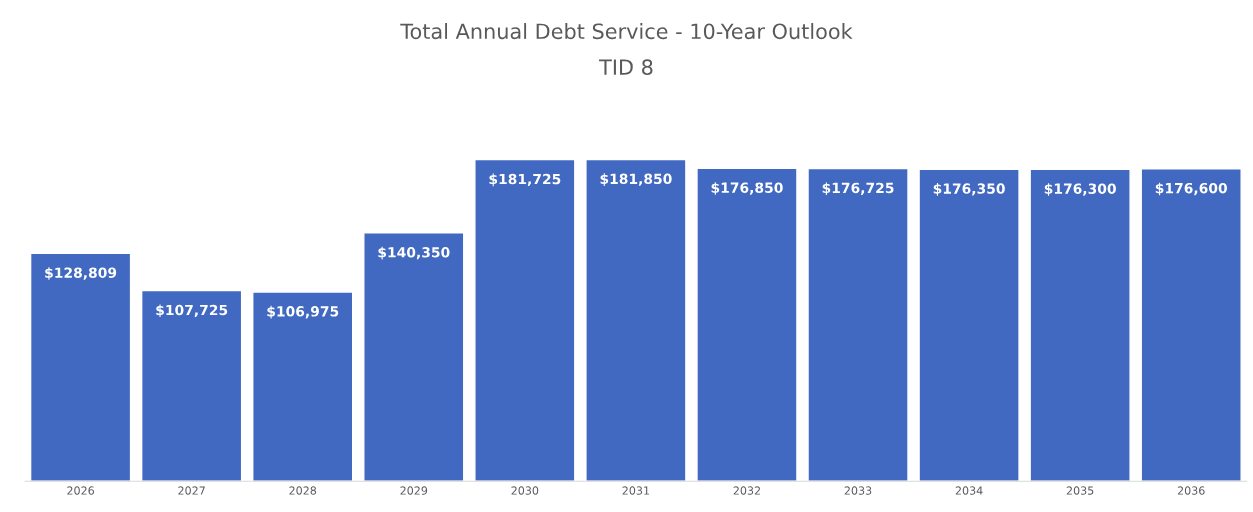  Describe the element at coordinates (636, 179) in the screenshot. I see `data-label: $181,850` at that location.